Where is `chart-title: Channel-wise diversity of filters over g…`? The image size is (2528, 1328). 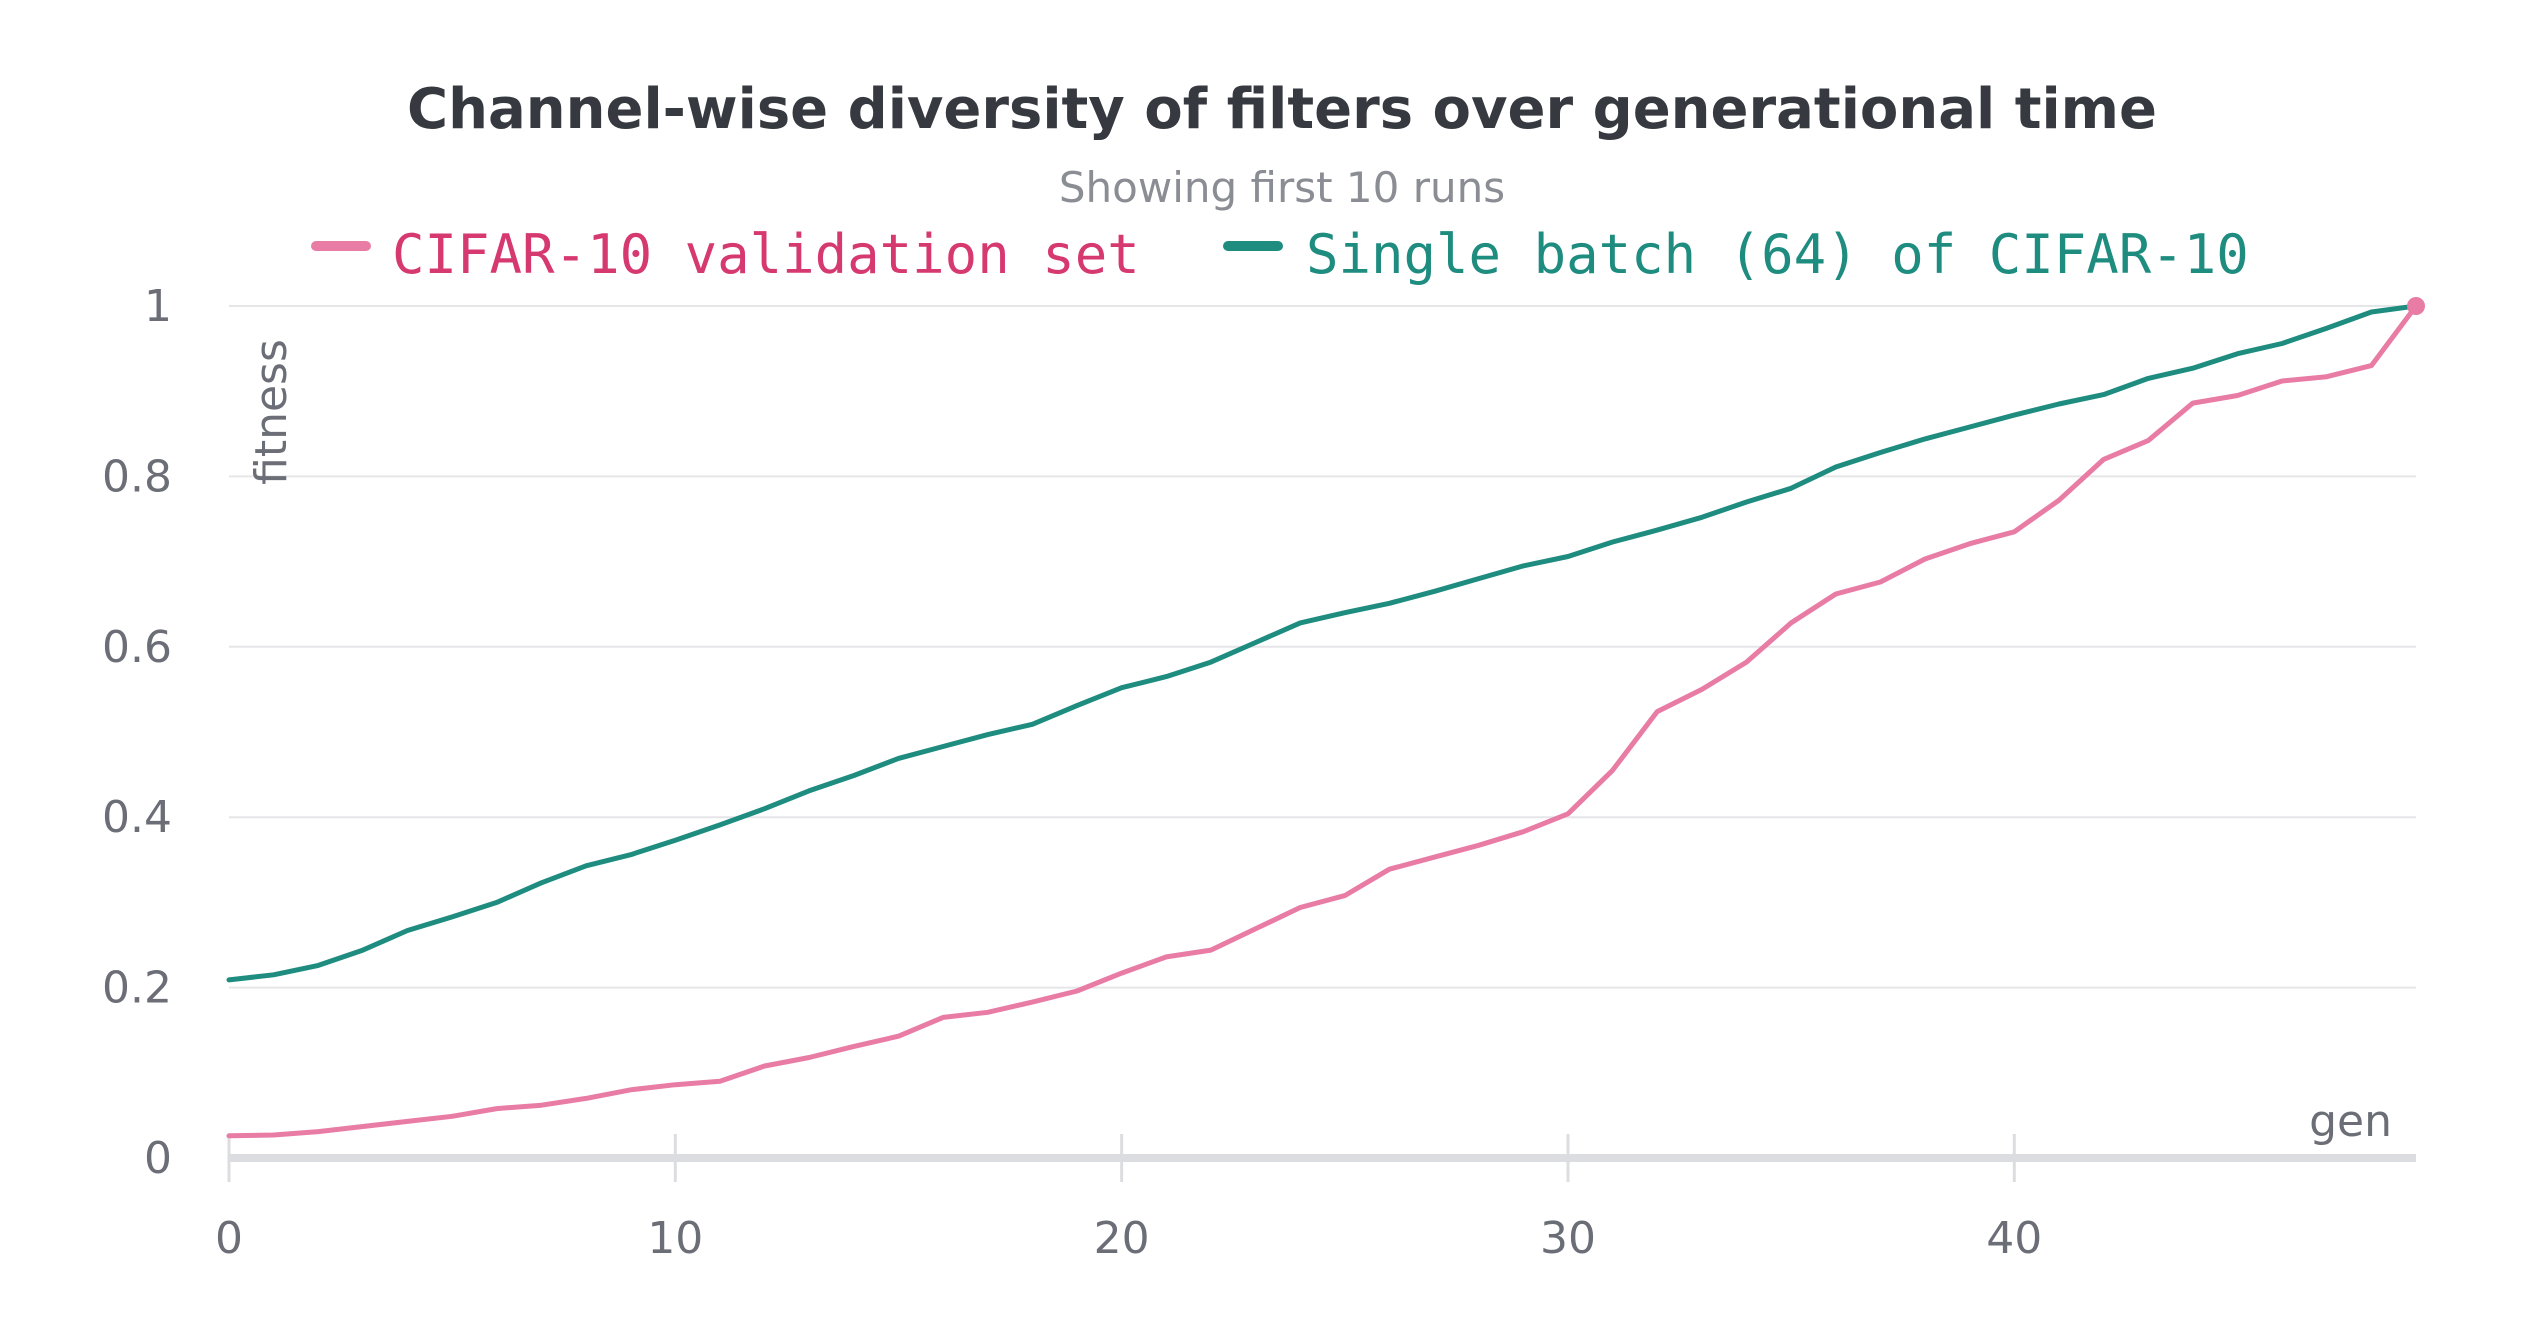 chart-title: Channel-wise diversity of filters over g… is located at coordinates (1282, 109).